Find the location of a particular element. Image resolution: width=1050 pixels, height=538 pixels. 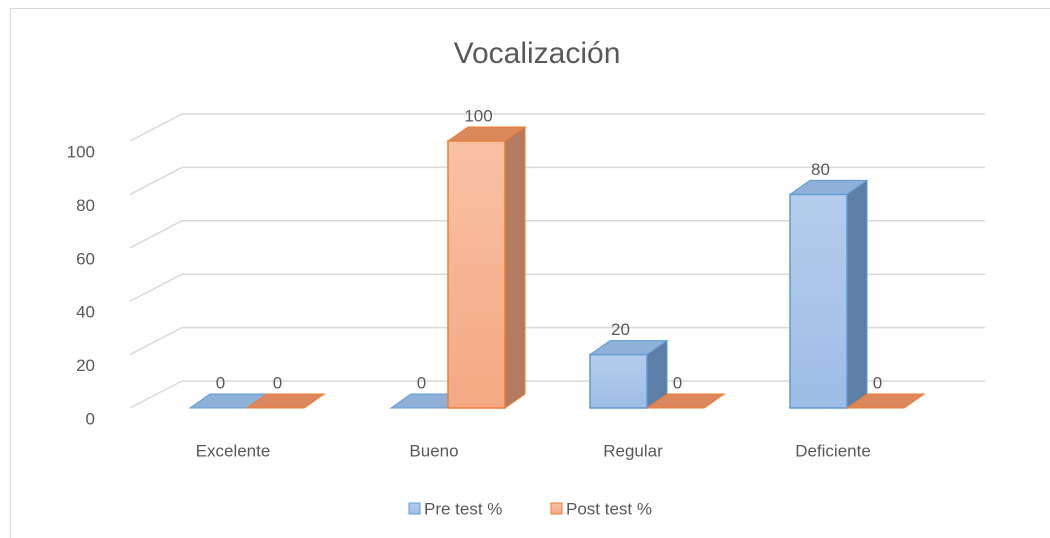

x-tick-label: Bueno is located at coordinates (433, 450).